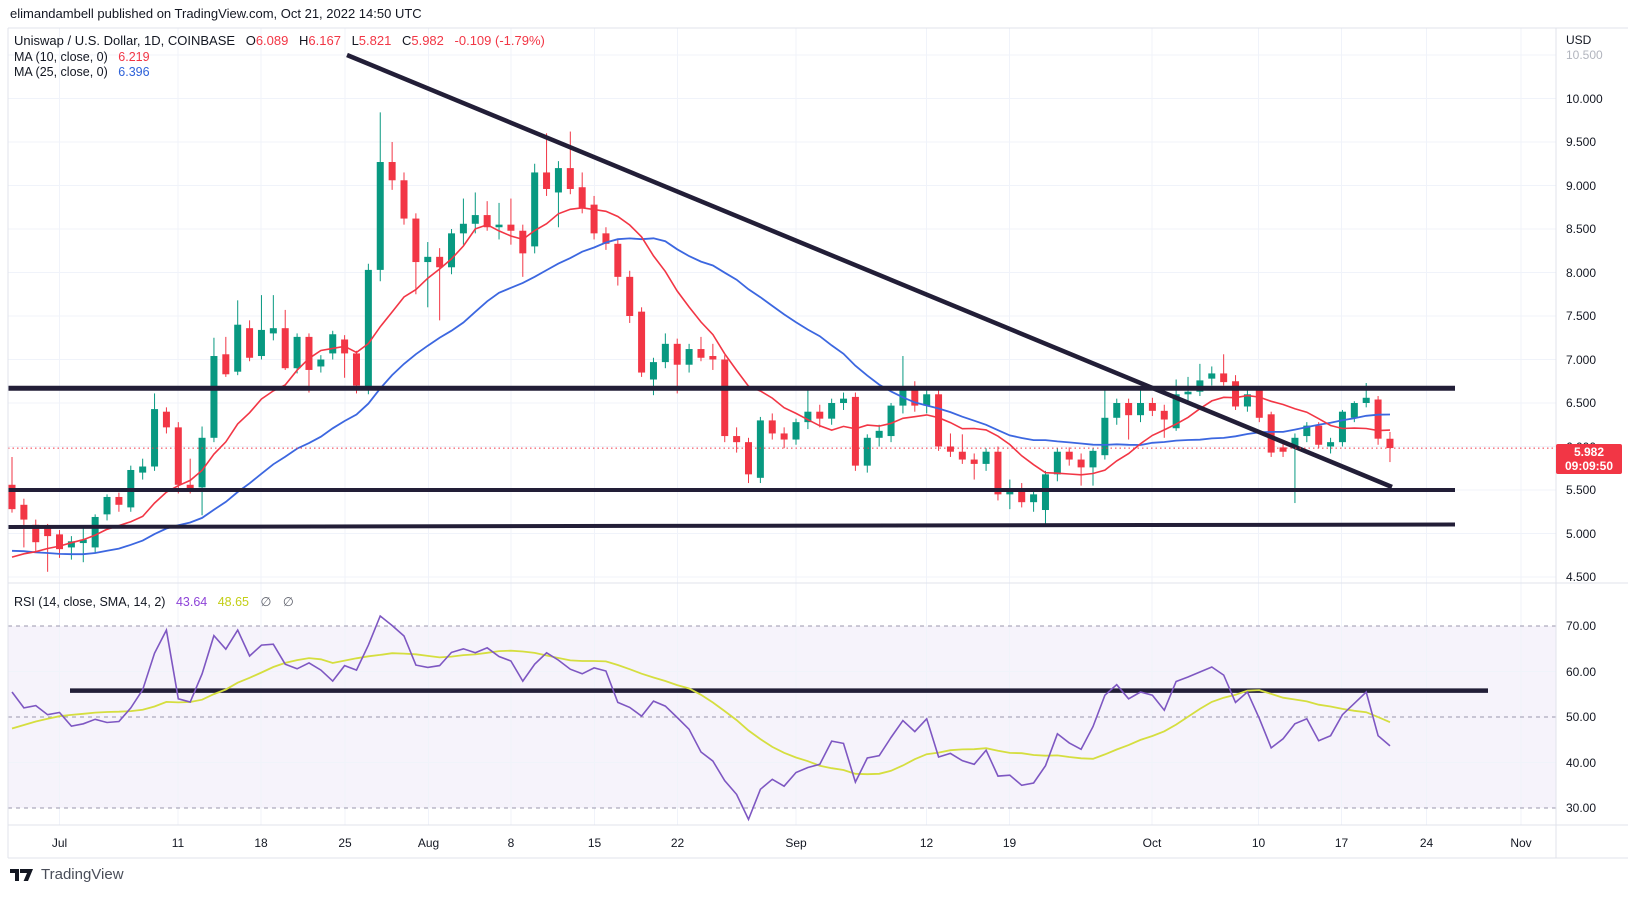  What do you see at coordinates (1589, 466) in the screenshot?
I see `bar-countdown: 09:09:50` at bounding box center [1589, 466].